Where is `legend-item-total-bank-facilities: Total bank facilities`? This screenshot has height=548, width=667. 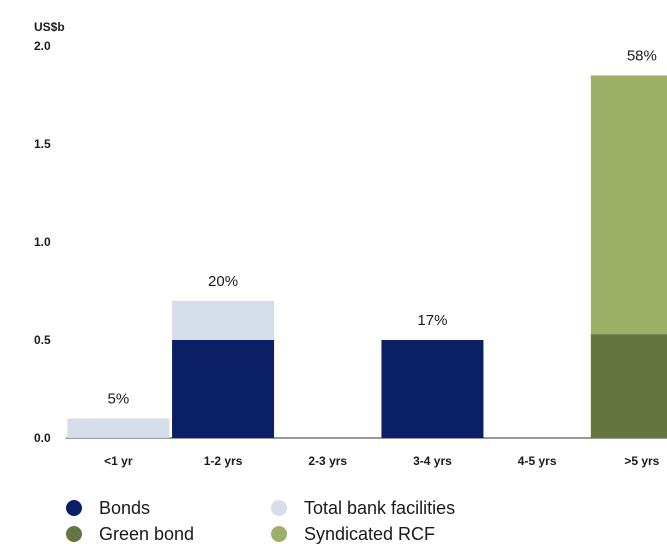
legend-item-total-bank-facilities: Total bank facilities is located at coordinates (363, 508).